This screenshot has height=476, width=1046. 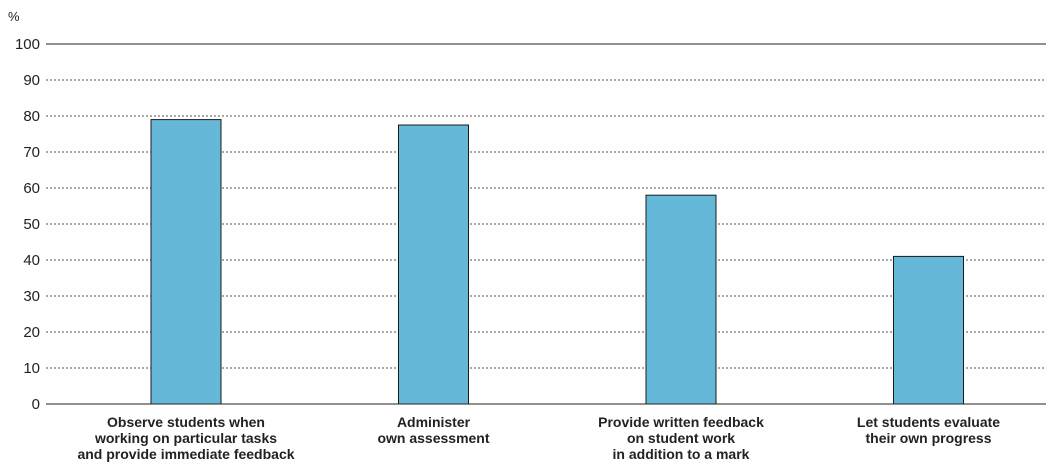 What do you see at coordinates (31, 188) in the screenshot?
I see `y-tick-label: 60` at bounding box center [31, 188].